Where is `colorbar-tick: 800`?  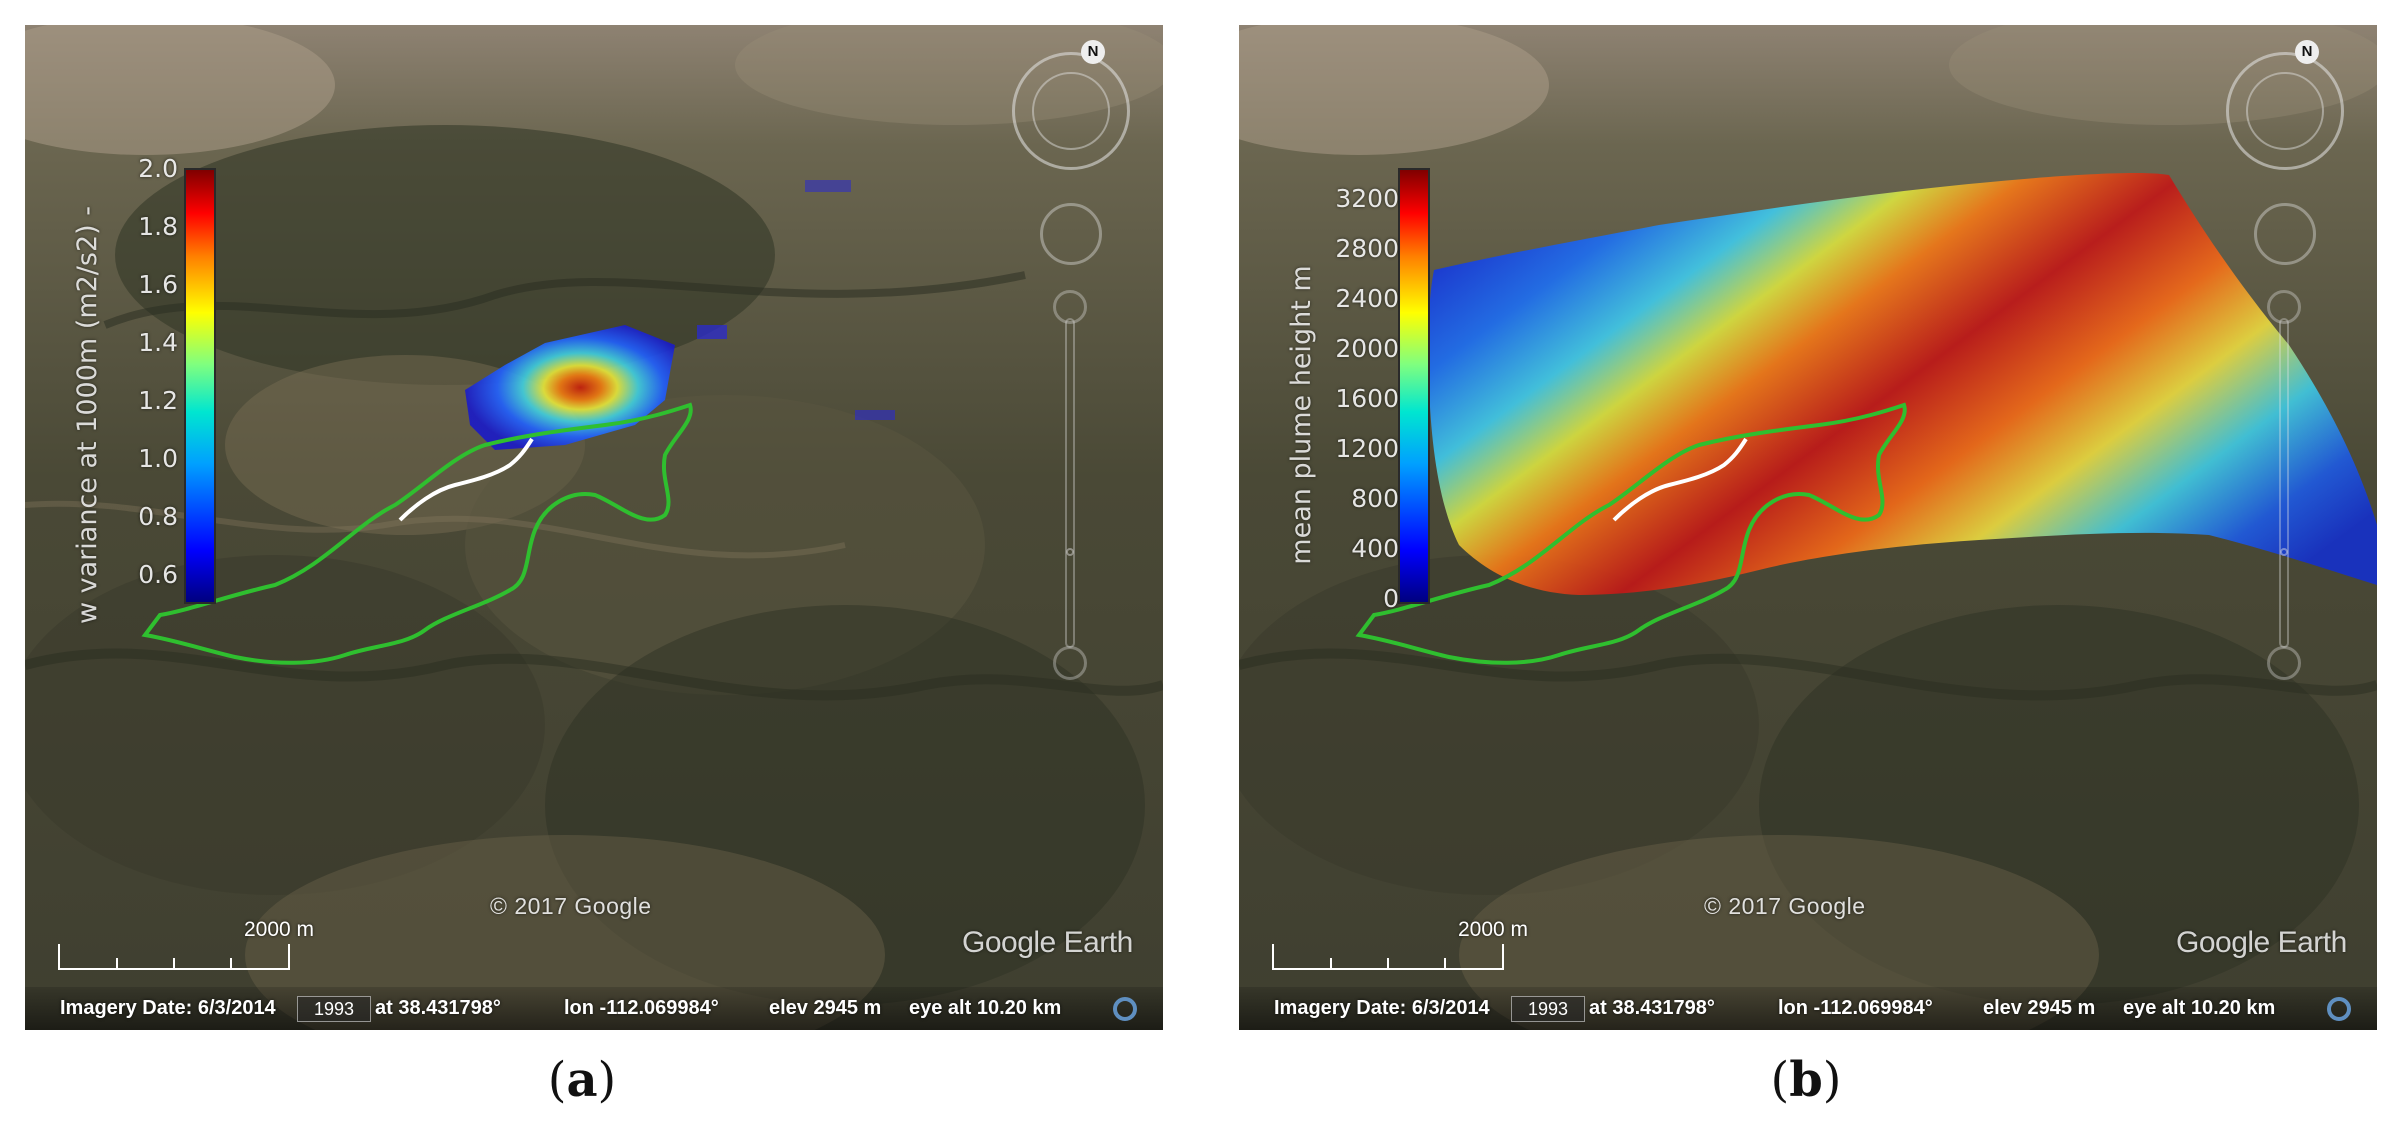 colorbar-tick: 800 is located at coordinates (1375, 498).